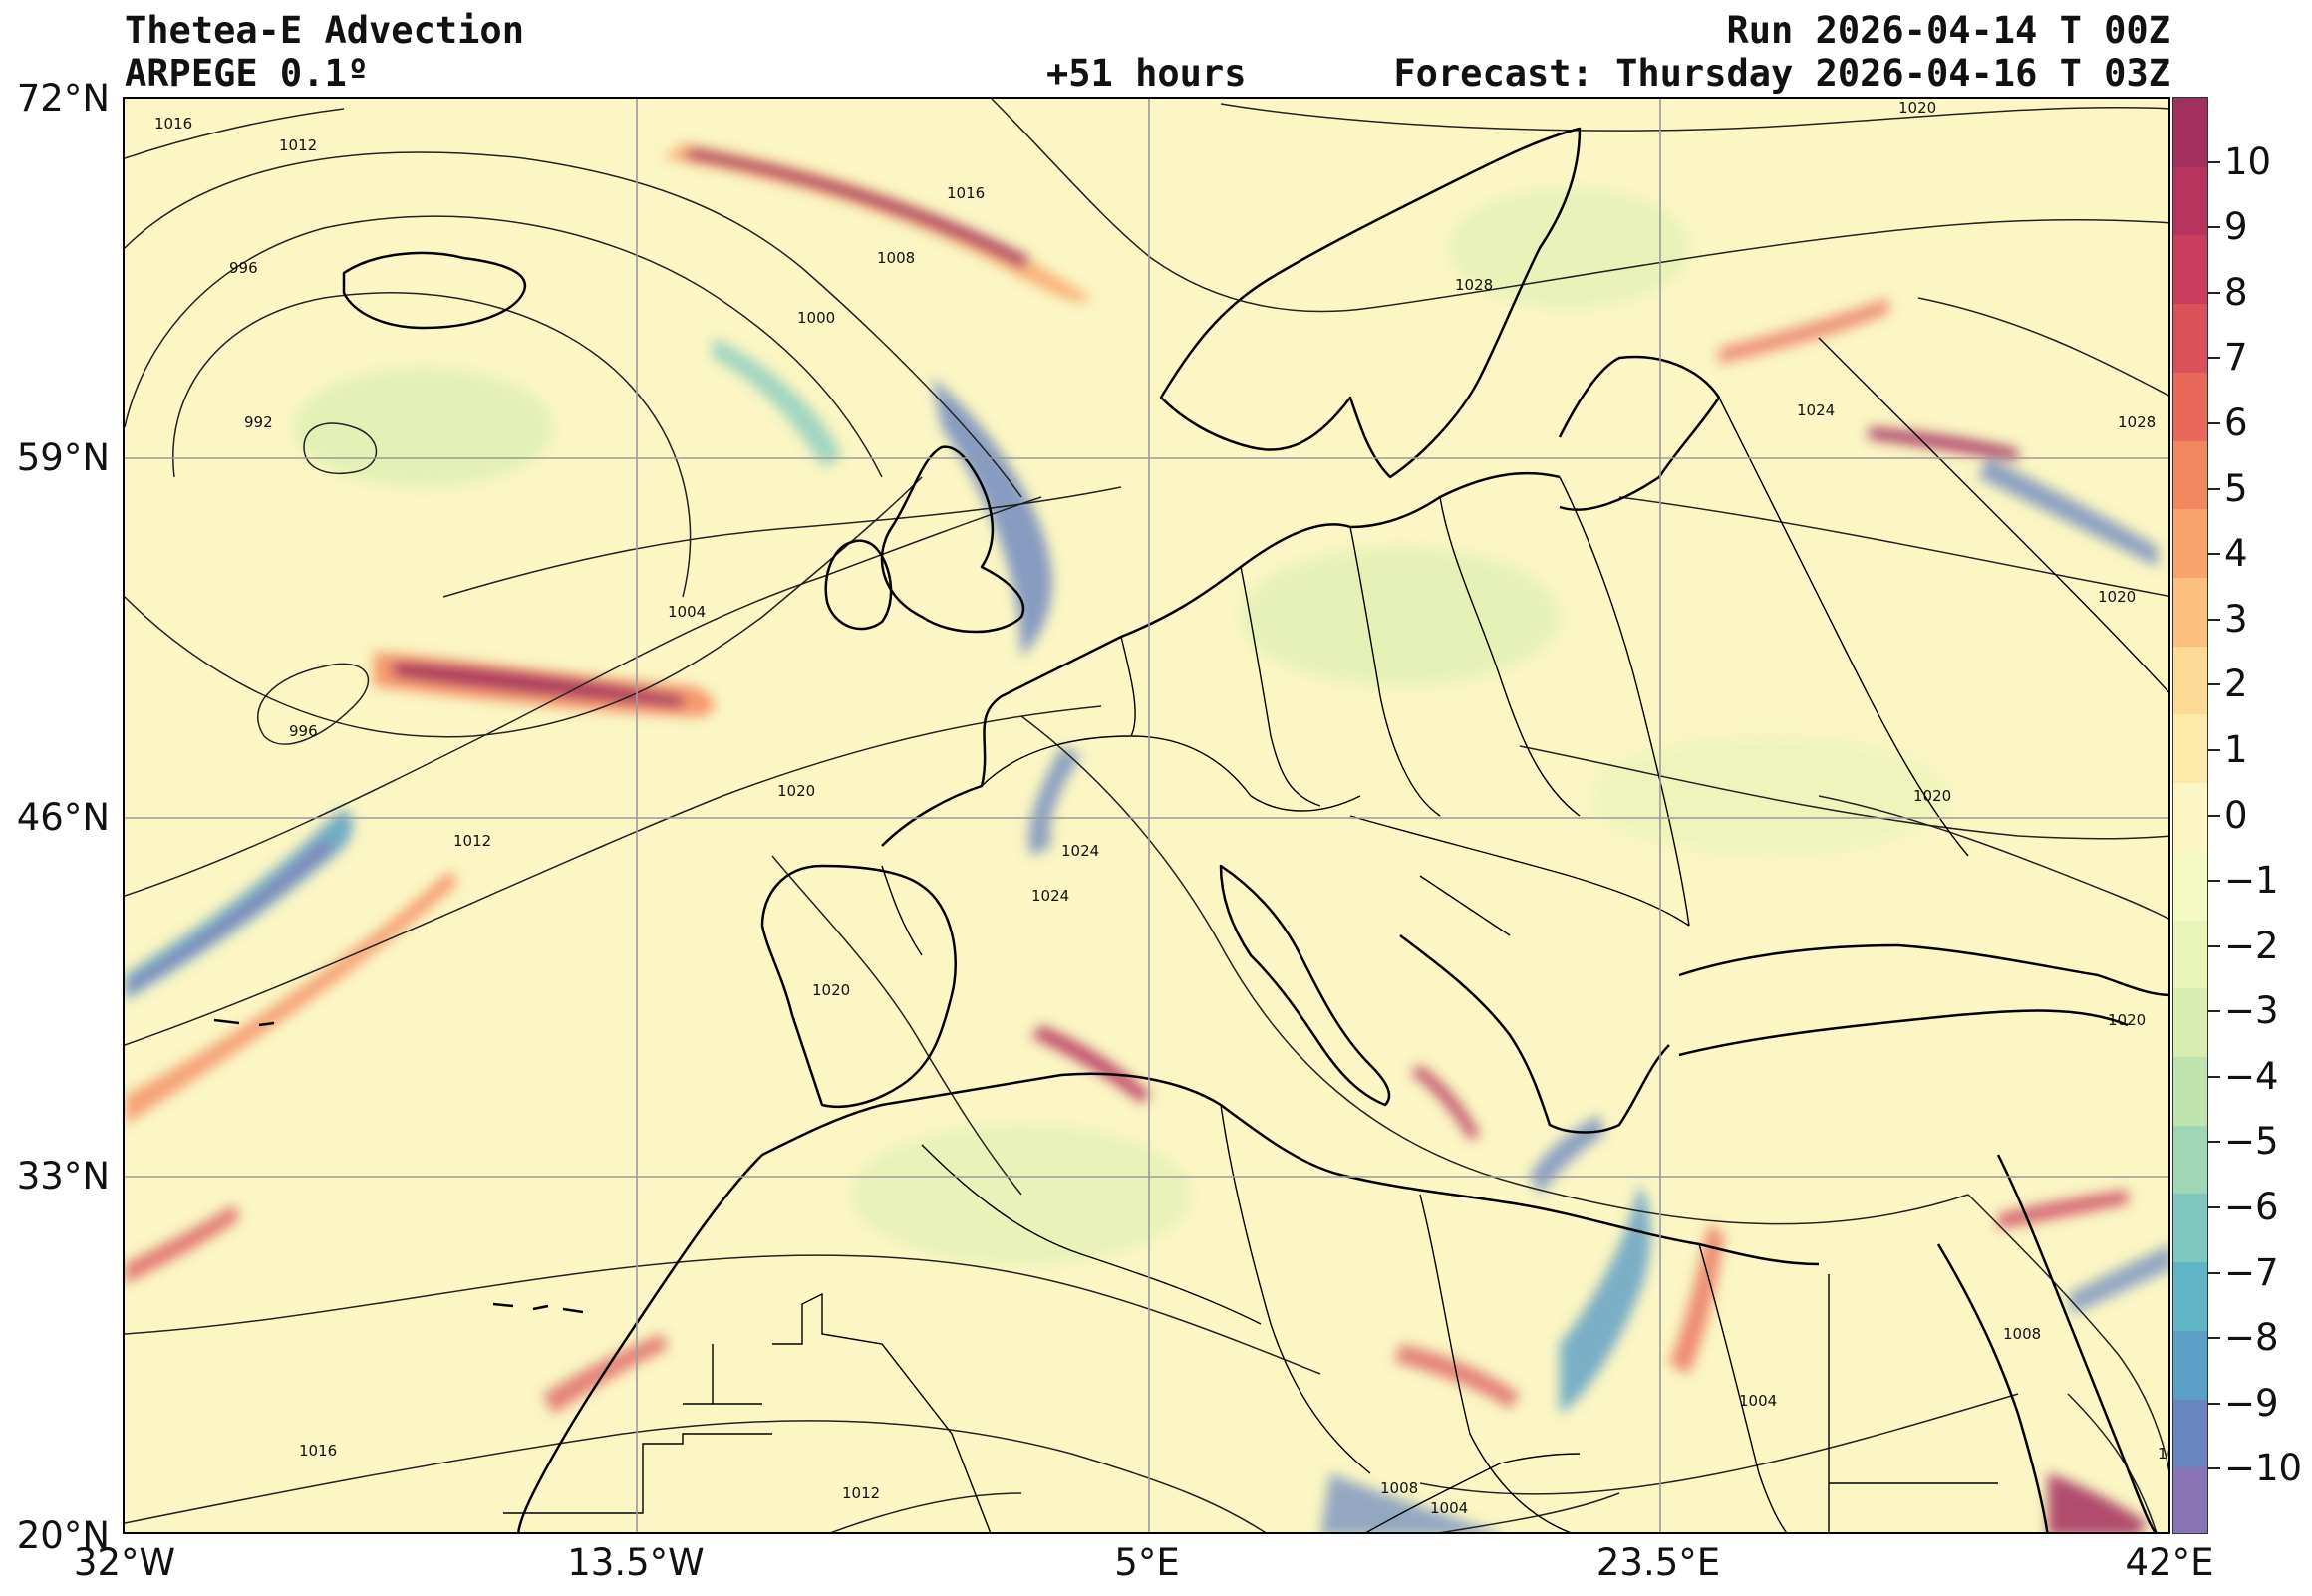  What do you see at coordinates (324, 30) in the screenshot?
I see `map-title: Thetea-E Advection` at bounding box center [324, 30].